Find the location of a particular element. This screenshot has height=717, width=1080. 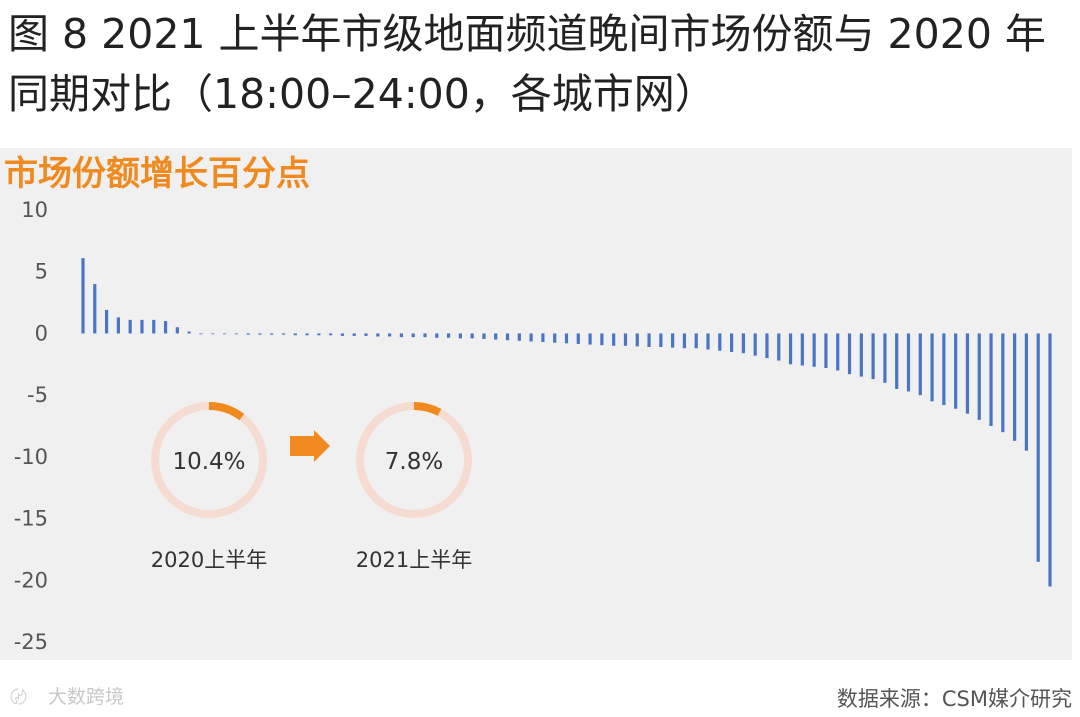

arrow-right-icon is located at coordinates (310, 446).